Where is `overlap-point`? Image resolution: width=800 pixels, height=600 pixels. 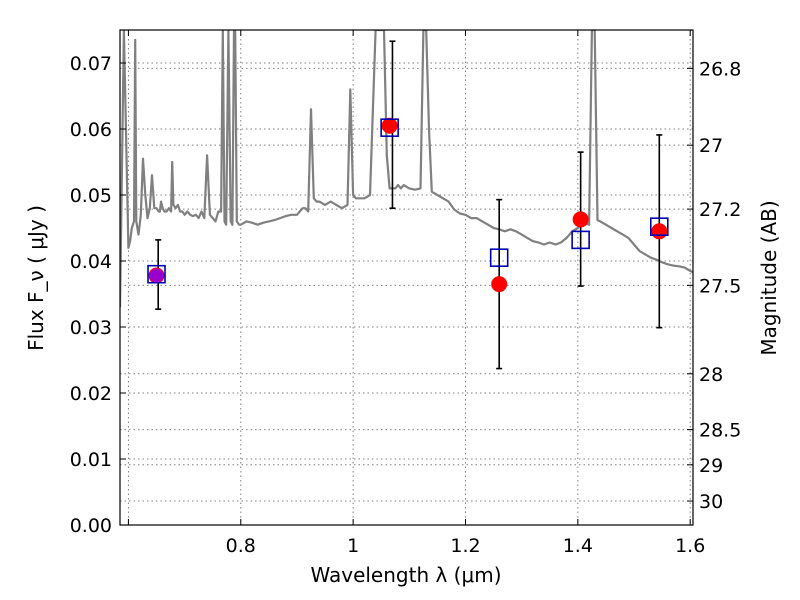
overlap-point is located at coordinates (156, 275).